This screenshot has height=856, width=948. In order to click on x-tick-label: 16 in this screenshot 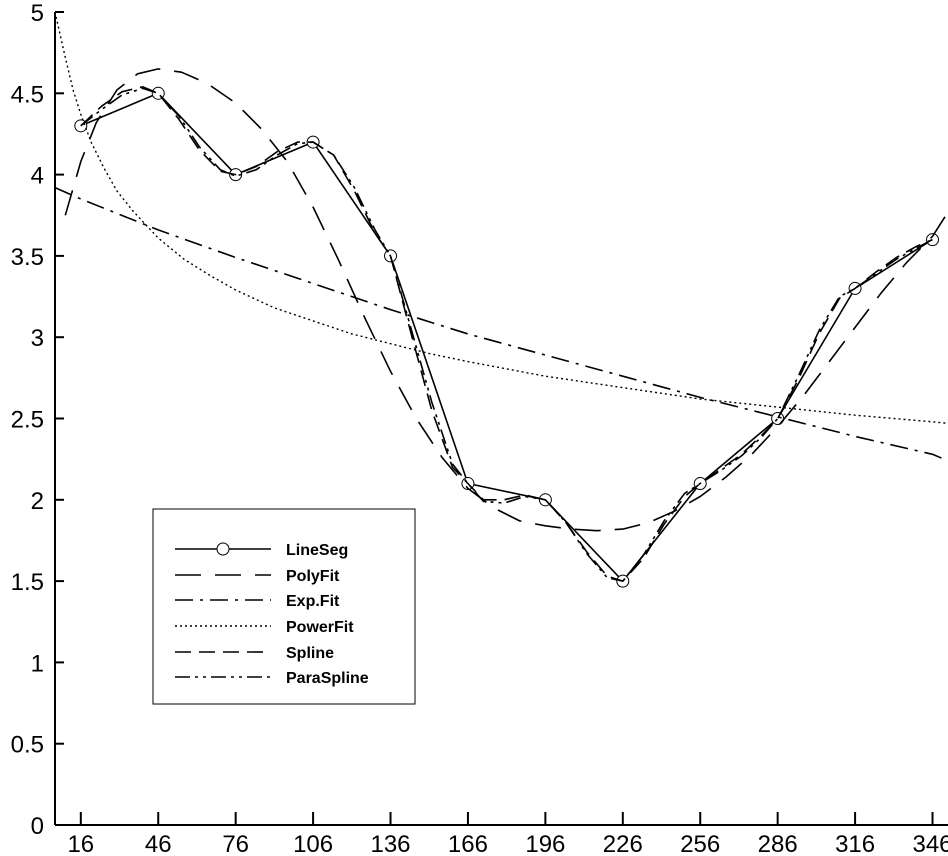, I will do `click(80, 843)`.